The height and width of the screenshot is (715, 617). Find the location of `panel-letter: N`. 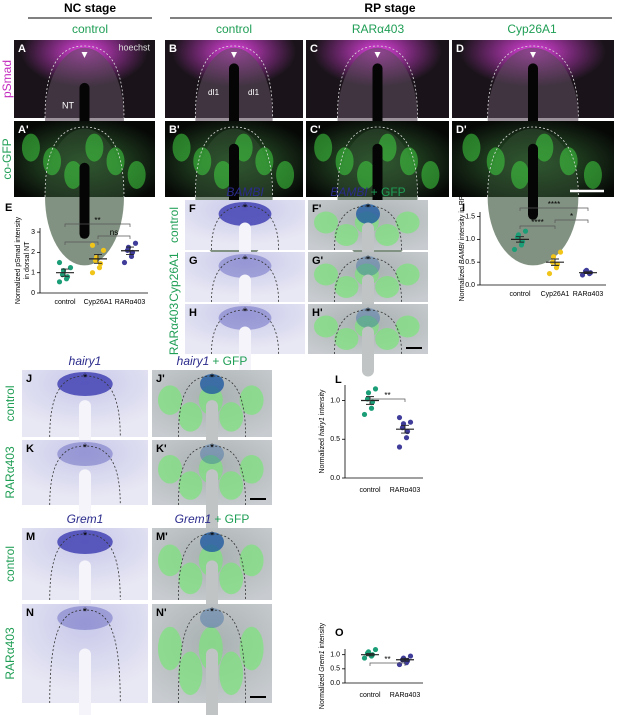

panel-letter: N is located at coordinates (30, 613).